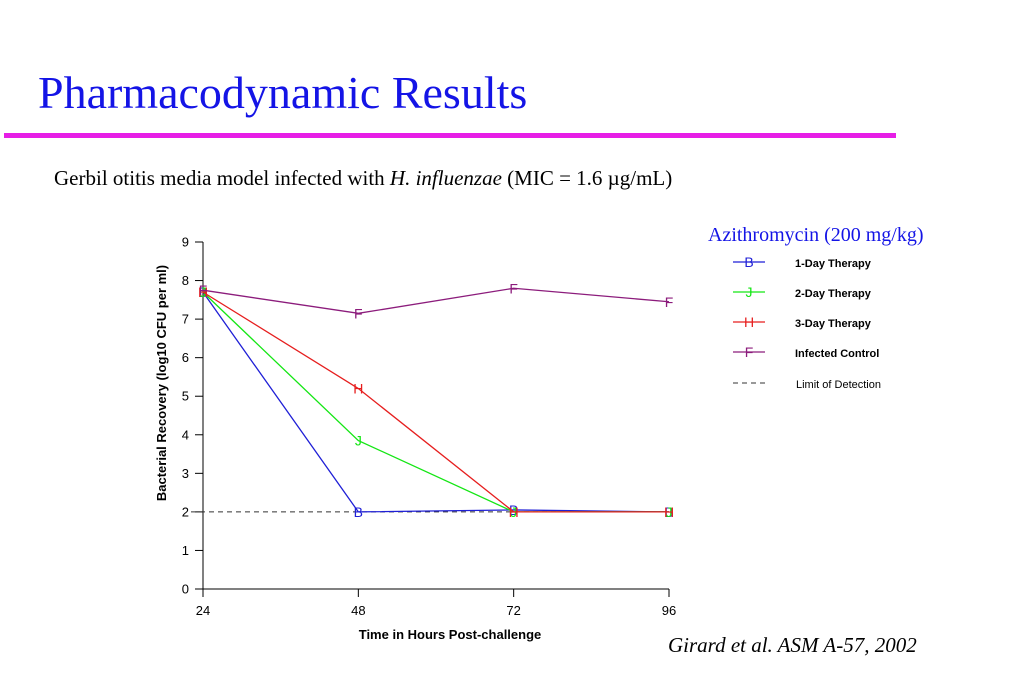 Image resolution: width=1023 pixels, height=682 pixels. I want to click on drug-label: Azithromycin (200 mg/kg), so click(816, 235).